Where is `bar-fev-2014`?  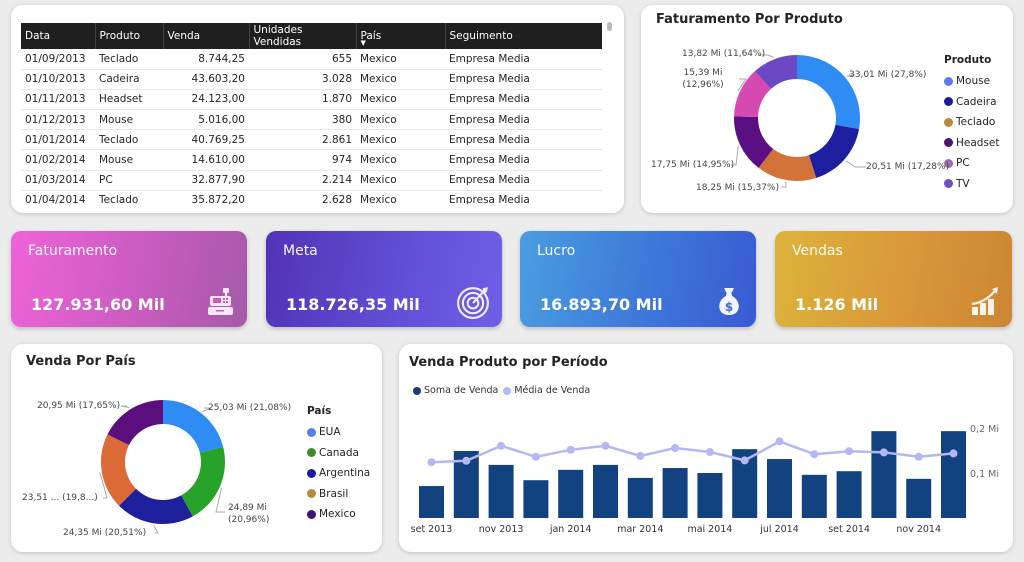
bar-fev-2014 is located at coordinates (605, 491).